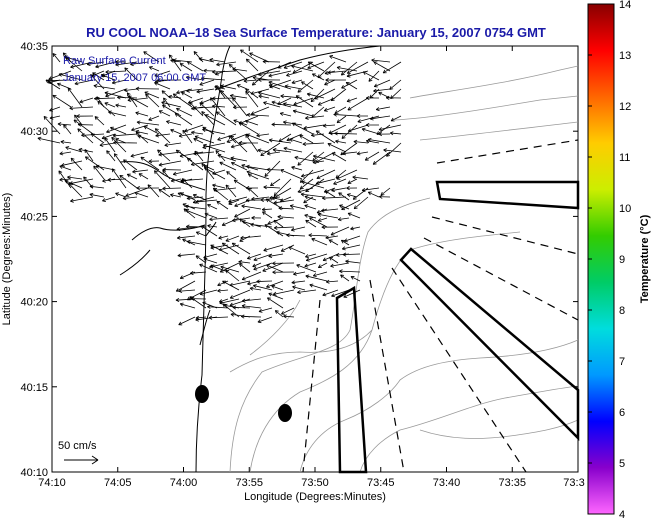 This screenshot has width=651, height=519. What do you see at coordinates (211, 229) in the screenshot?
I see `coastline-sandy-hook` at bounding box center [211, 229].